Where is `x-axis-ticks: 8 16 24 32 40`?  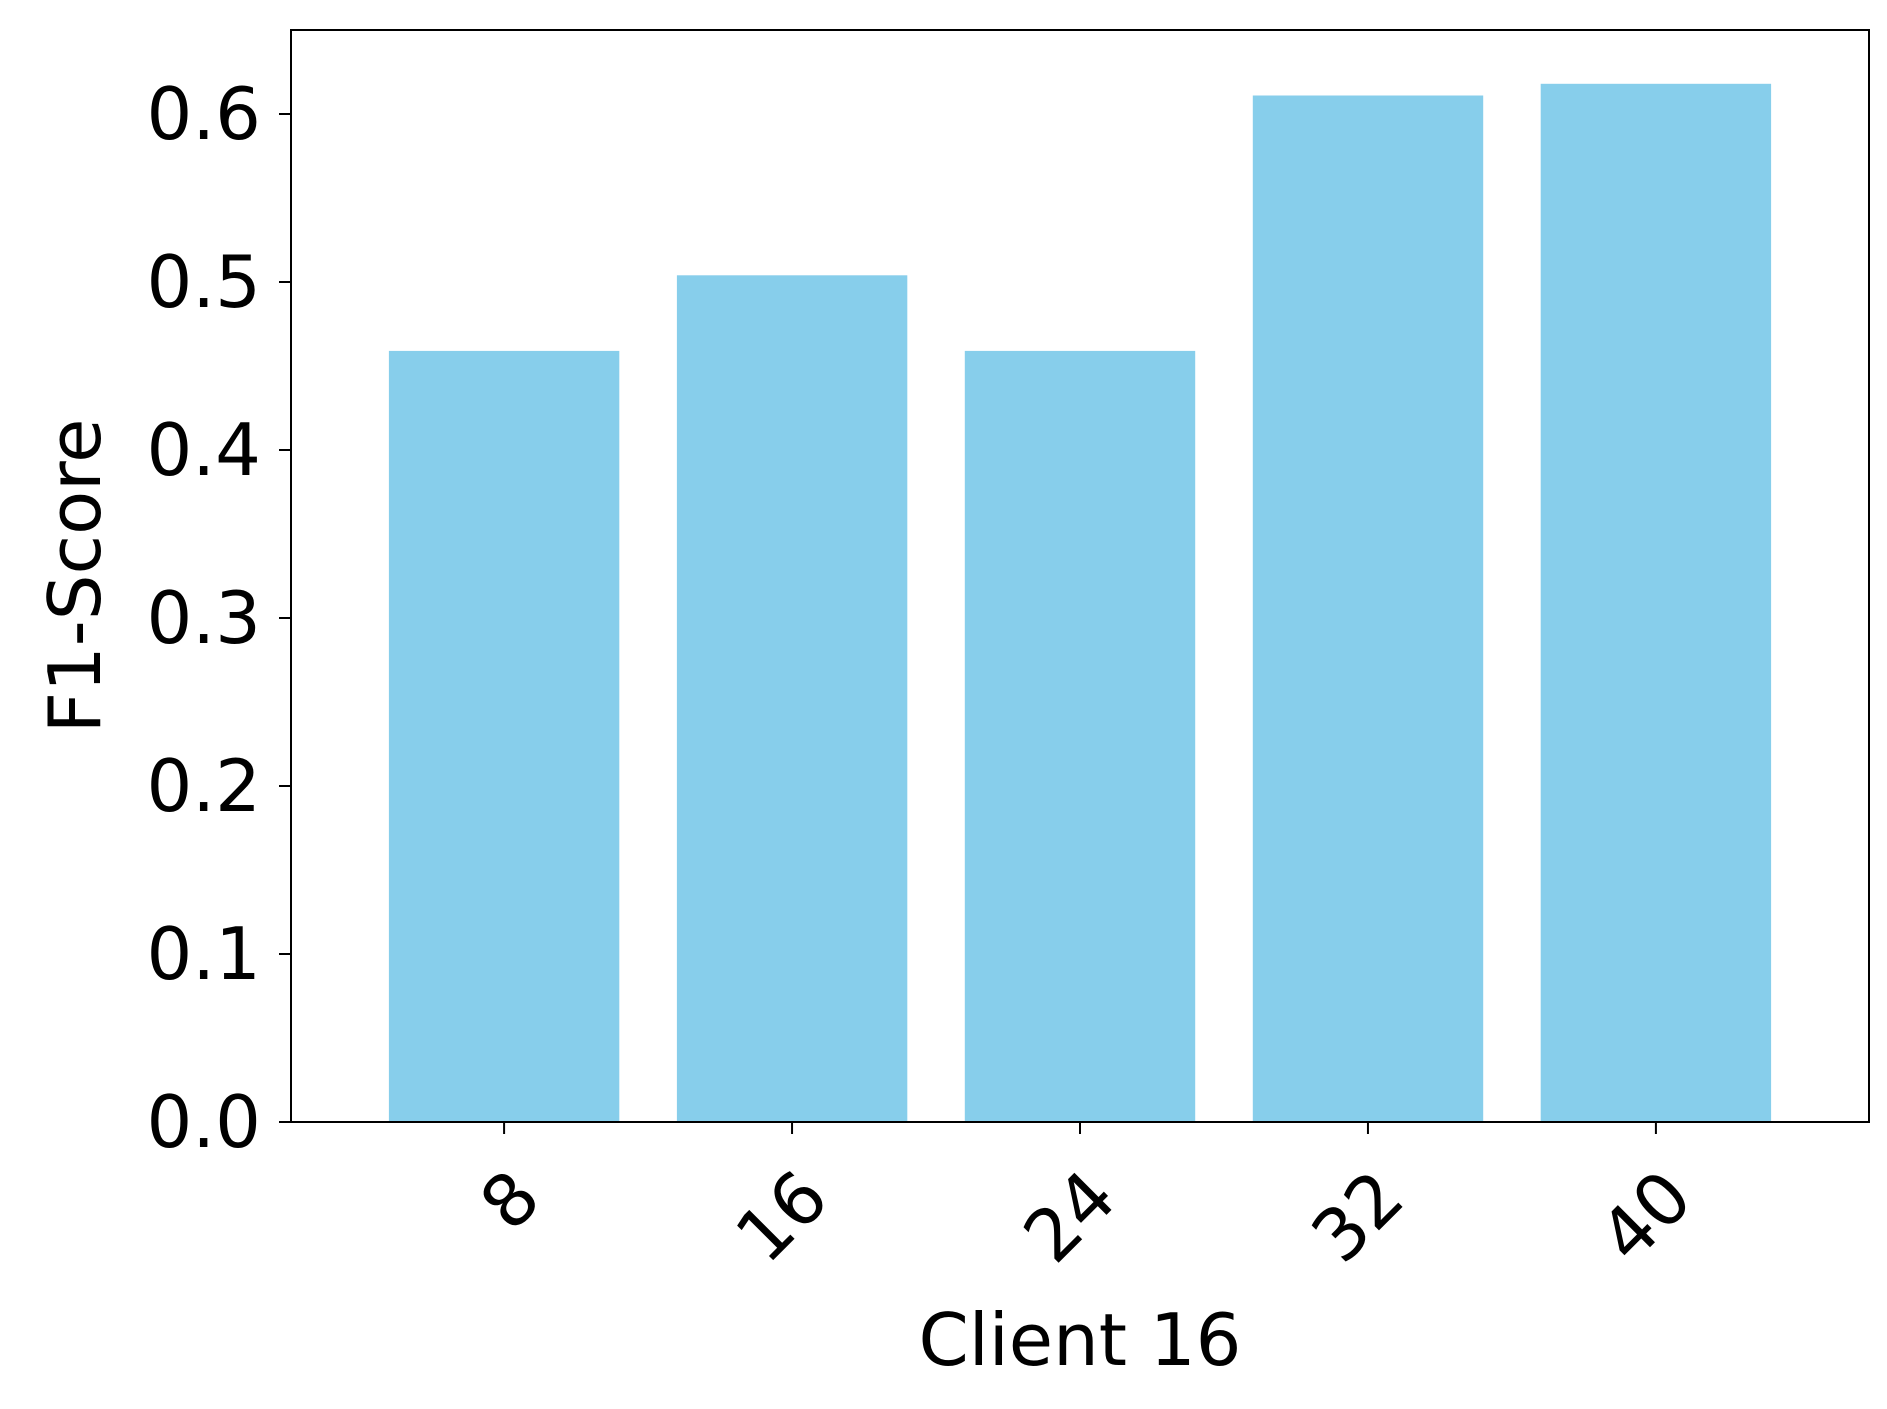 x-axis-ticks: 8 16 24 32 40 is located at coordinates (1086, 1200).